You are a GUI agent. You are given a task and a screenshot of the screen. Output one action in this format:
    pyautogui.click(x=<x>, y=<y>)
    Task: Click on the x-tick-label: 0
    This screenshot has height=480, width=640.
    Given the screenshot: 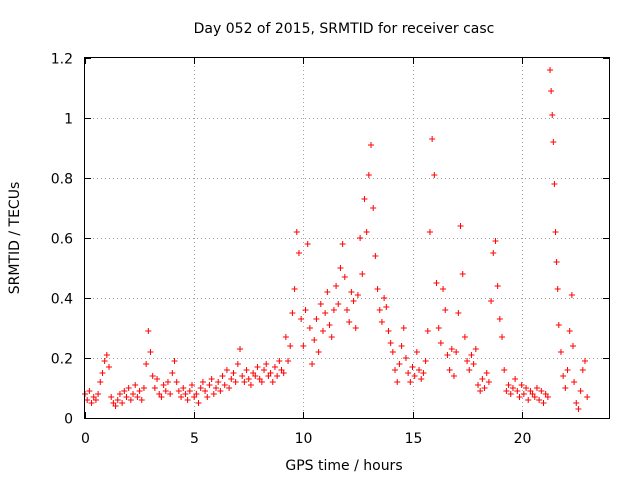 What is the action you would take?
    pyautogui.click(x=85, y=439)
    